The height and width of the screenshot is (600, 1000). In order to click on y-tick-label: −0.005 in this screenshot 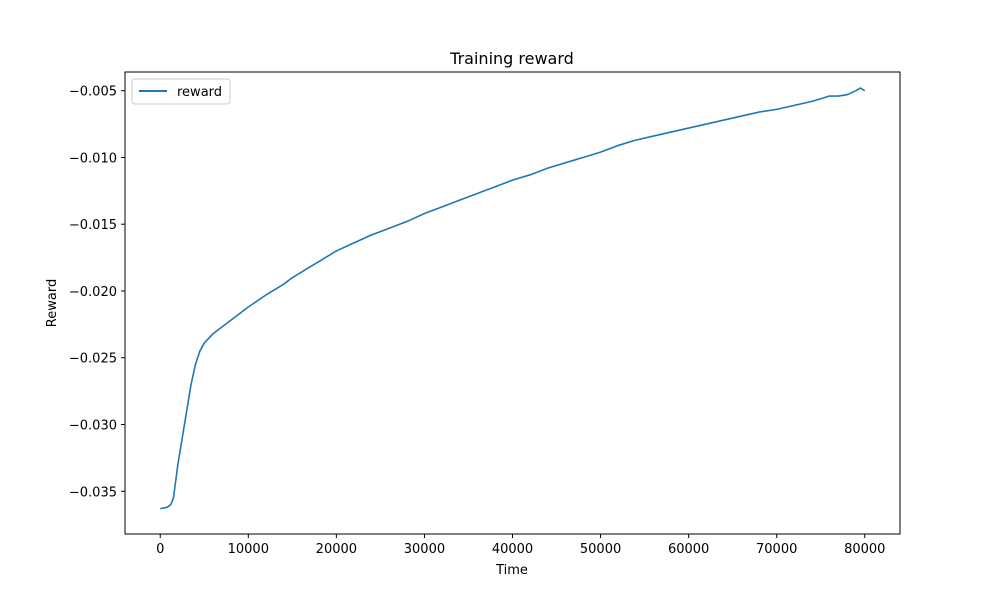, I will do `click(93, 92)`.